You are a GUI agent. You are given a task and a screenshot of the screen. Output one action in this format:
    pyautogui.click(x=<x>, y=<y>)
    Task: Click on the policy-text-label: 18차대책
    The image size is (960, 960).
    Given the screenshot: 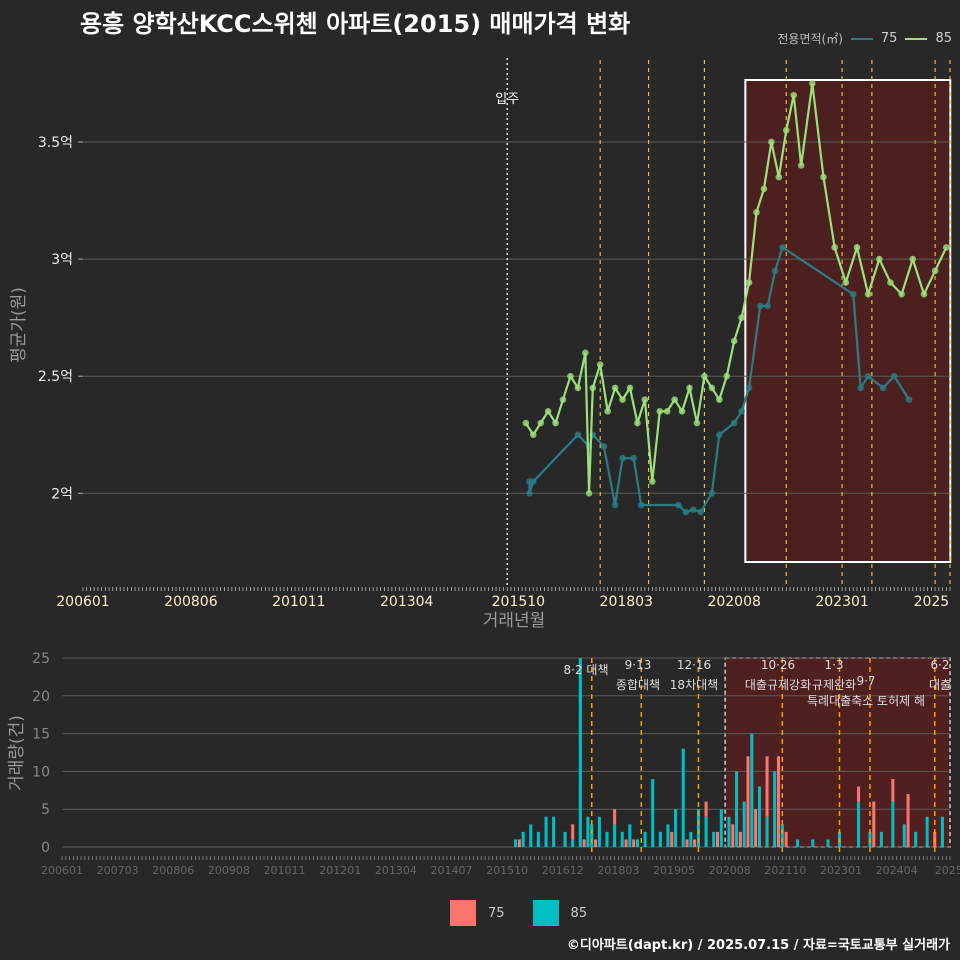 What is the action you would take?
    pyautogui.click(x=694, y=684)
    